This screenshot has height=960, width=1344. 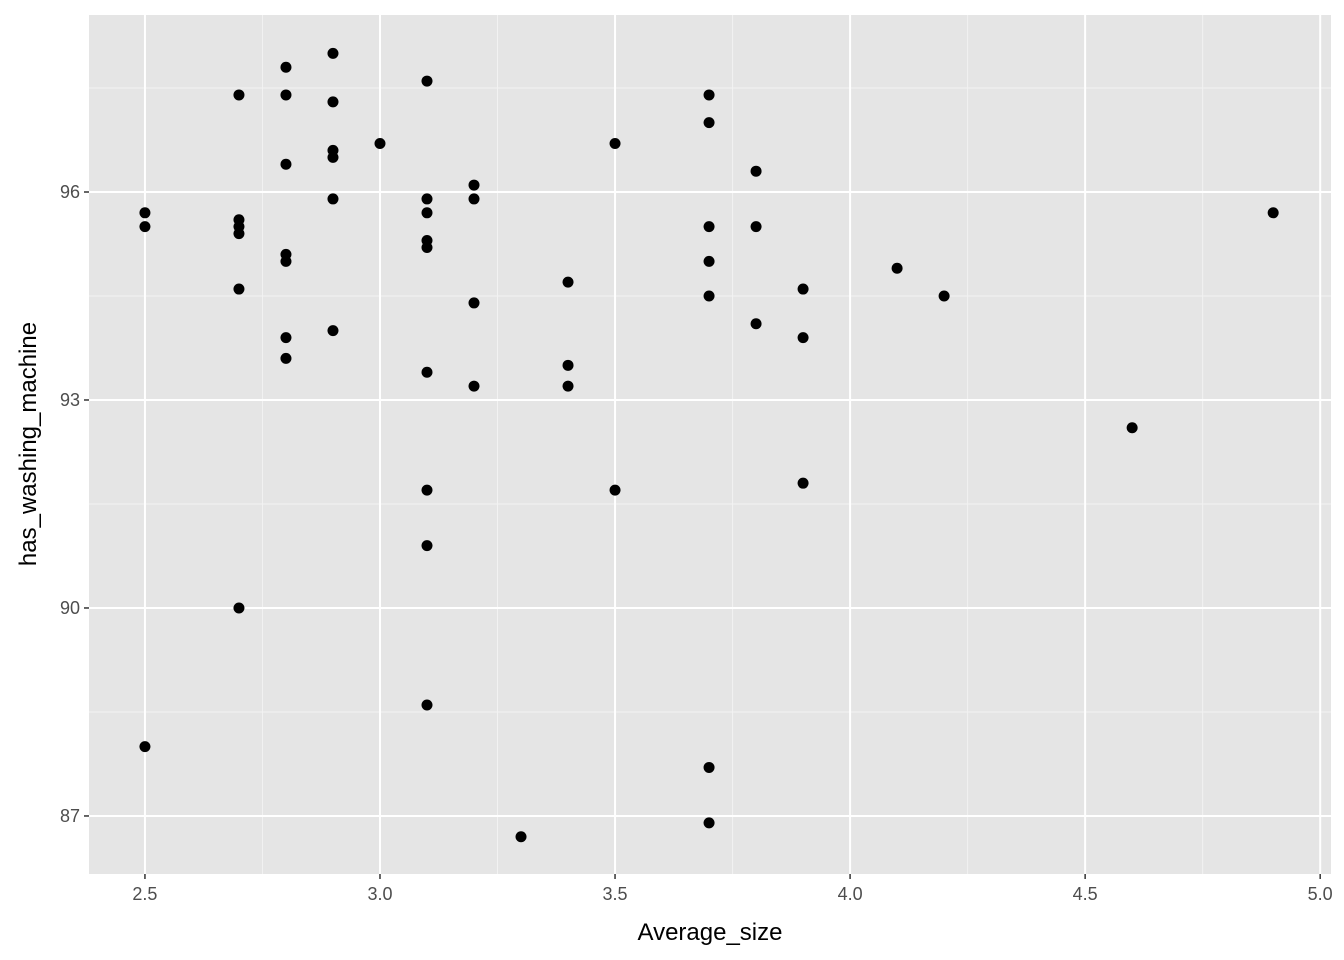 What do you see at coordinates (379, 894) in the screenshot?
I see `x-tick-label: 3.0` at bounding box center [379, 894].